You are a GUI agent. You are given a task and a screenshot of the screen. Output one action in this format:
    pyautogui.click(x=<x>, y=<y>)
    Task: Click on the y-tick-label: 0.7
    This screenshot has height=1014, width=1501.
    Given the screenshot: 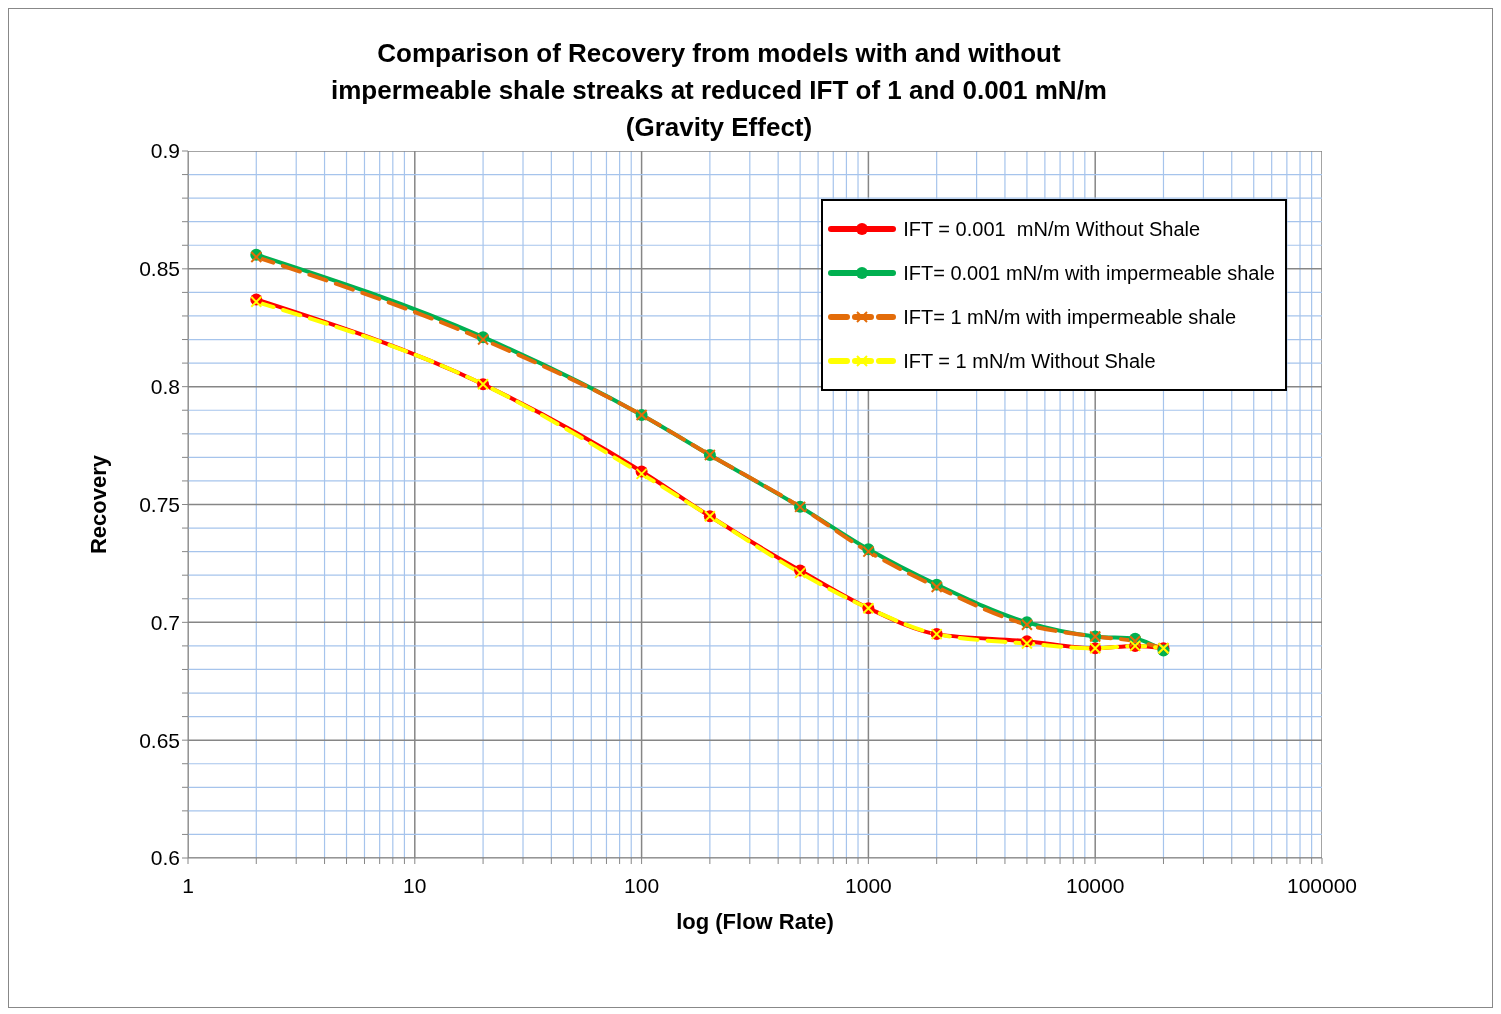 What is the action you would take?
    pyautogui.click(x=165, y=622)
    